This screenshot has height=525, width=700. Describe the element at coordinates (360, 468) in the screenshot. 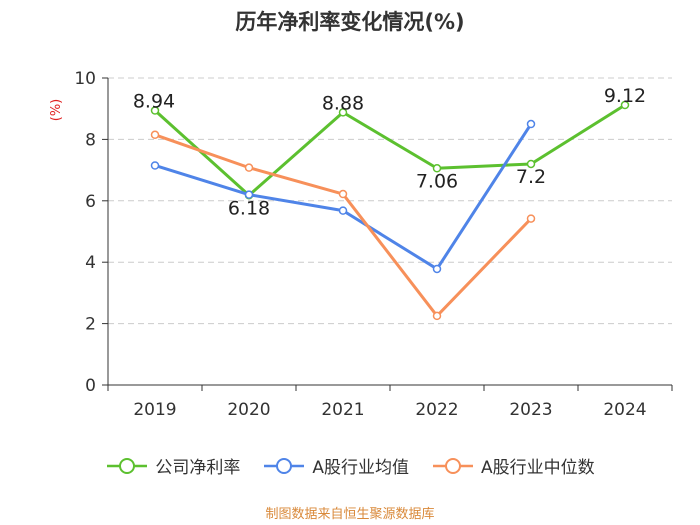

I see `legend-label: A股行业均值` at that location.